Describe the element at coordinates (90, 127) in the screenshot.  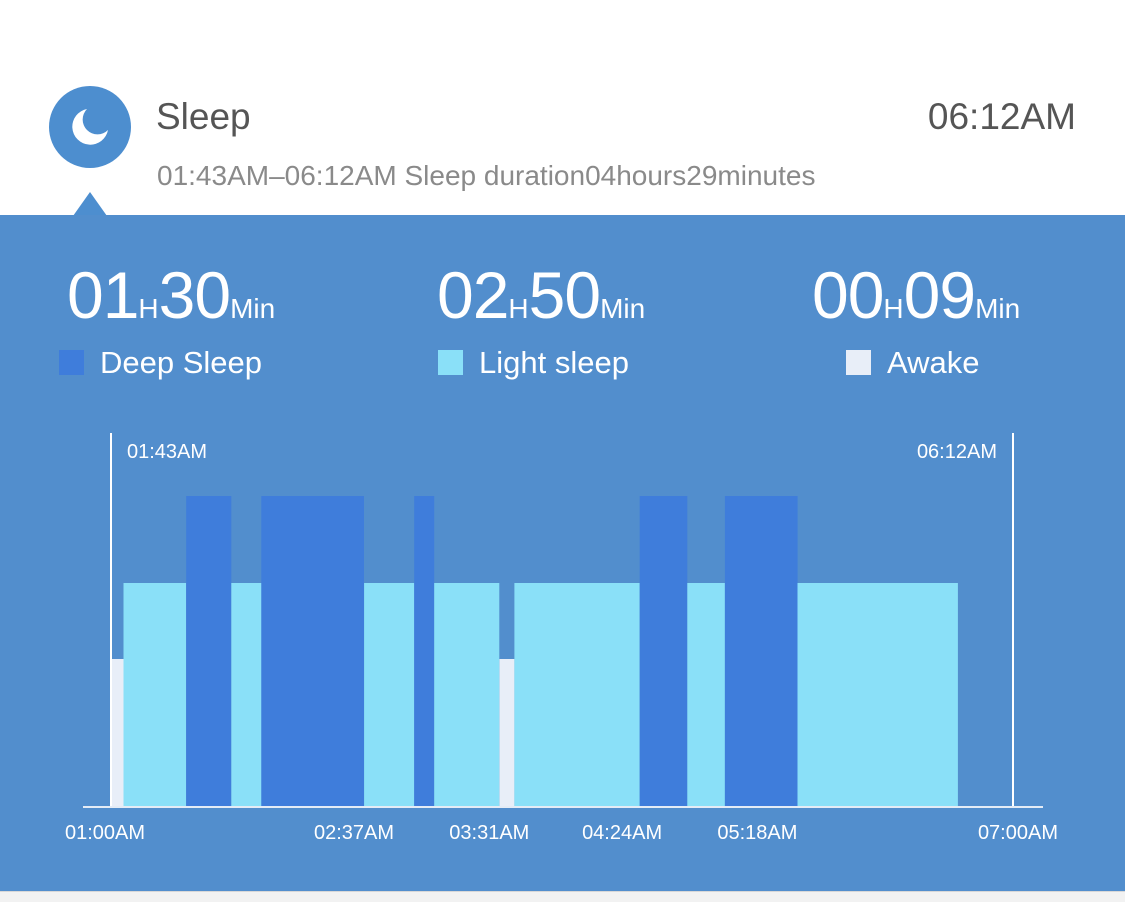
I see `moon-icon` at that location.